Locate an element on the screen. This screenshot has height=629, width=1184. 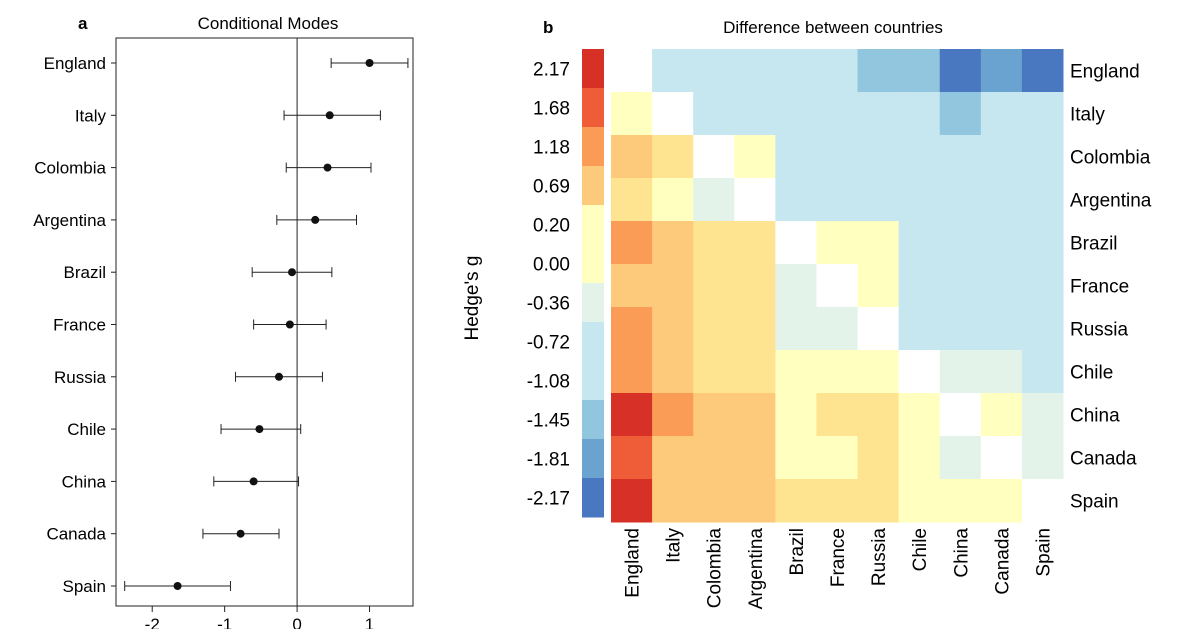
column-label: Colombia is located at coordinates (715, 568).